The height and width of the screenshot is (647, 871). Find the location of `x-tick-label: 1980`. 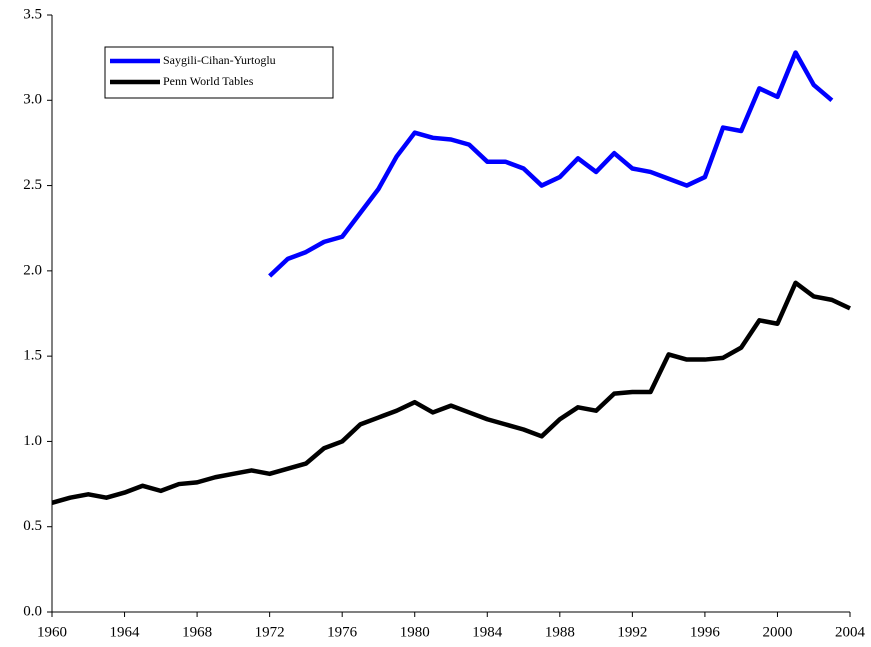

x-tick-label: 1980 is located at coordinates (415, 632).